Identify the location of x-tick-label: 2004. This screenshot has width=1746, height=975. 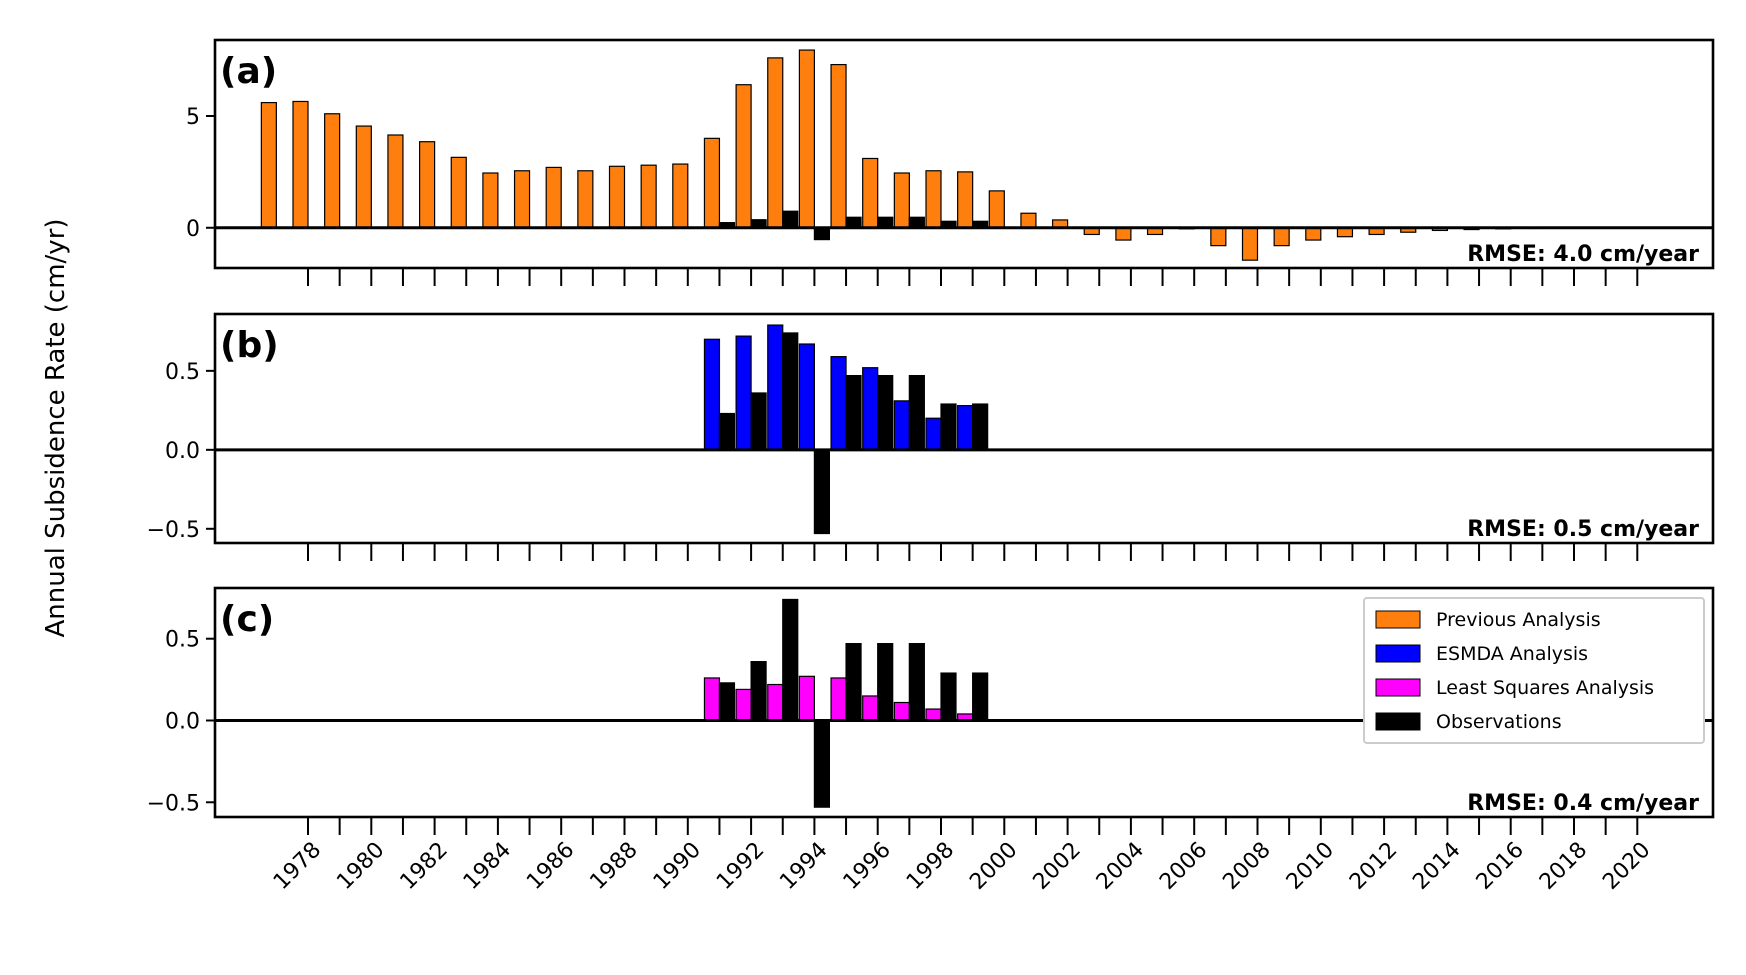
(1120, 866).